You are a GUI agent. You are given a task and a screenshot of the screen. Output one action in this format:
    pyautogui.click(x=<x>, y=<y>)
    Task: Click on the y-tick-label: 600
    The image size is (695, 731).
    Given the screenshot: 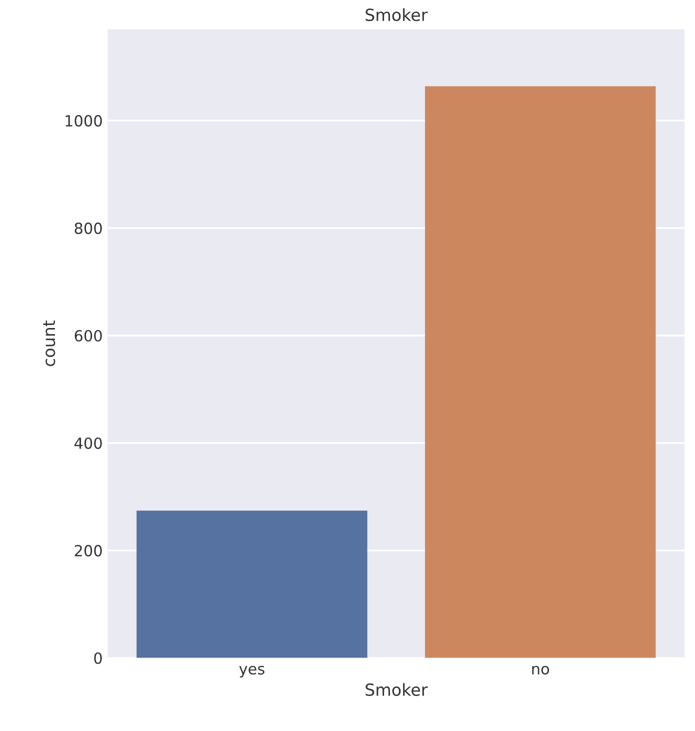 What is the action you would take?
    pyautogui.click(x=88, y=336)
    